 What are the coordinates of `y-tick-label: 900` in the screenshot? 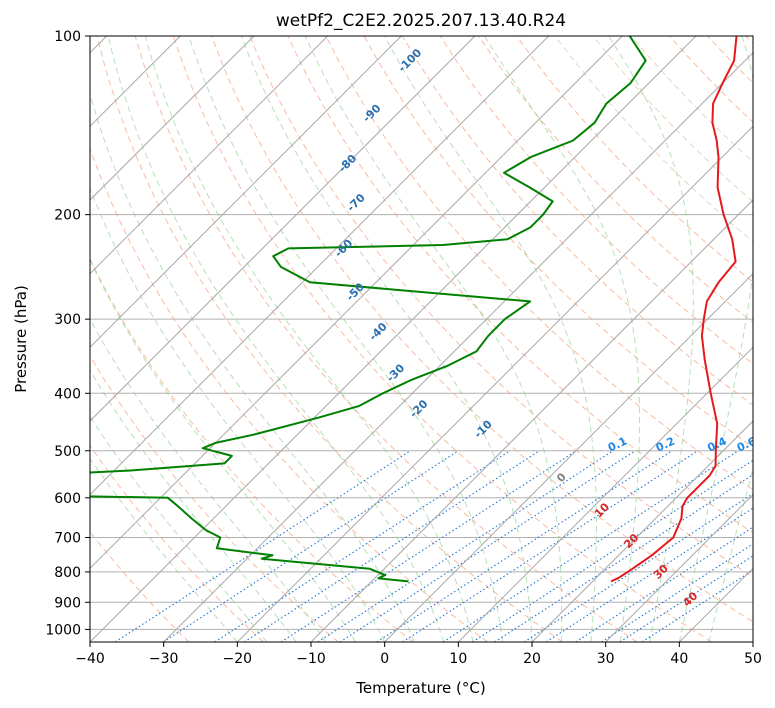 It's located at (67, 603).